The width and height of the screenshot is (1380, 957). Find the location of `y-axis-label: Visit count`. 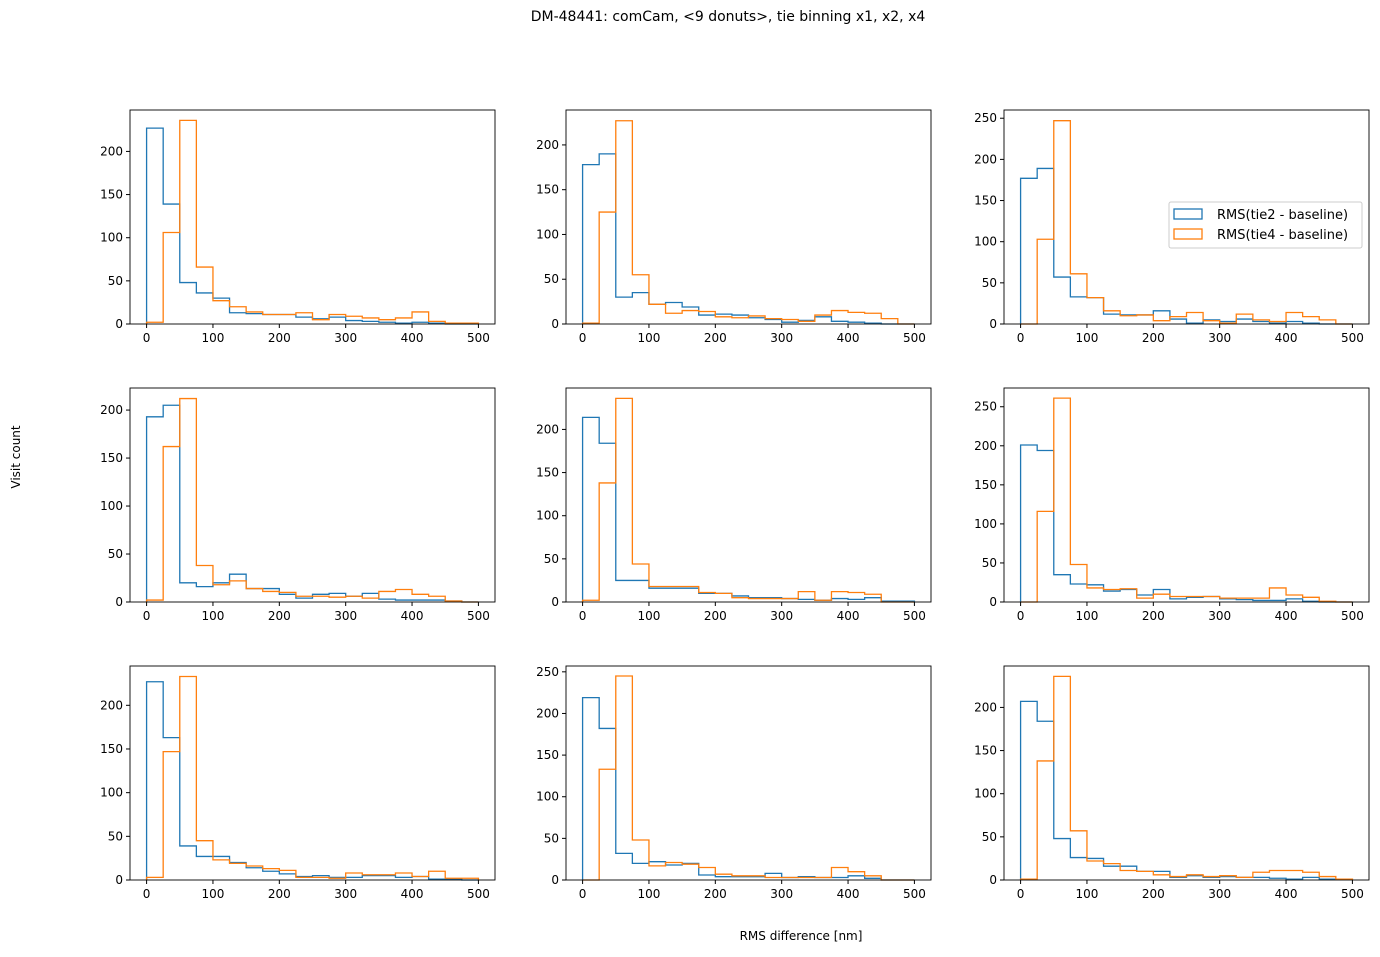

y-axis-label: Visit count is located at coordinates (16, 457).